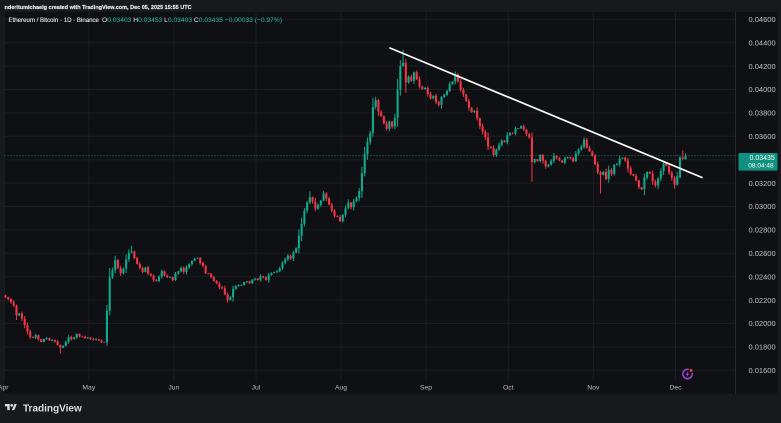 Image resolution: width=781 pixels, height=423 pixels. Describe the element at coordinates (508, 388) in the screenshot. I see `svg-text: Oct` at that location.